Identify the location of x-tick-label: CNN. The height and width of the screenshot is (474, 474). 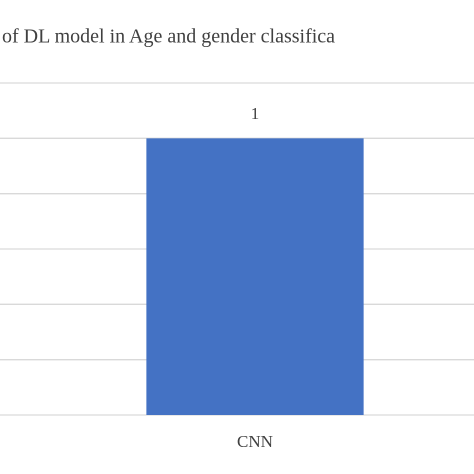
(255, 441).